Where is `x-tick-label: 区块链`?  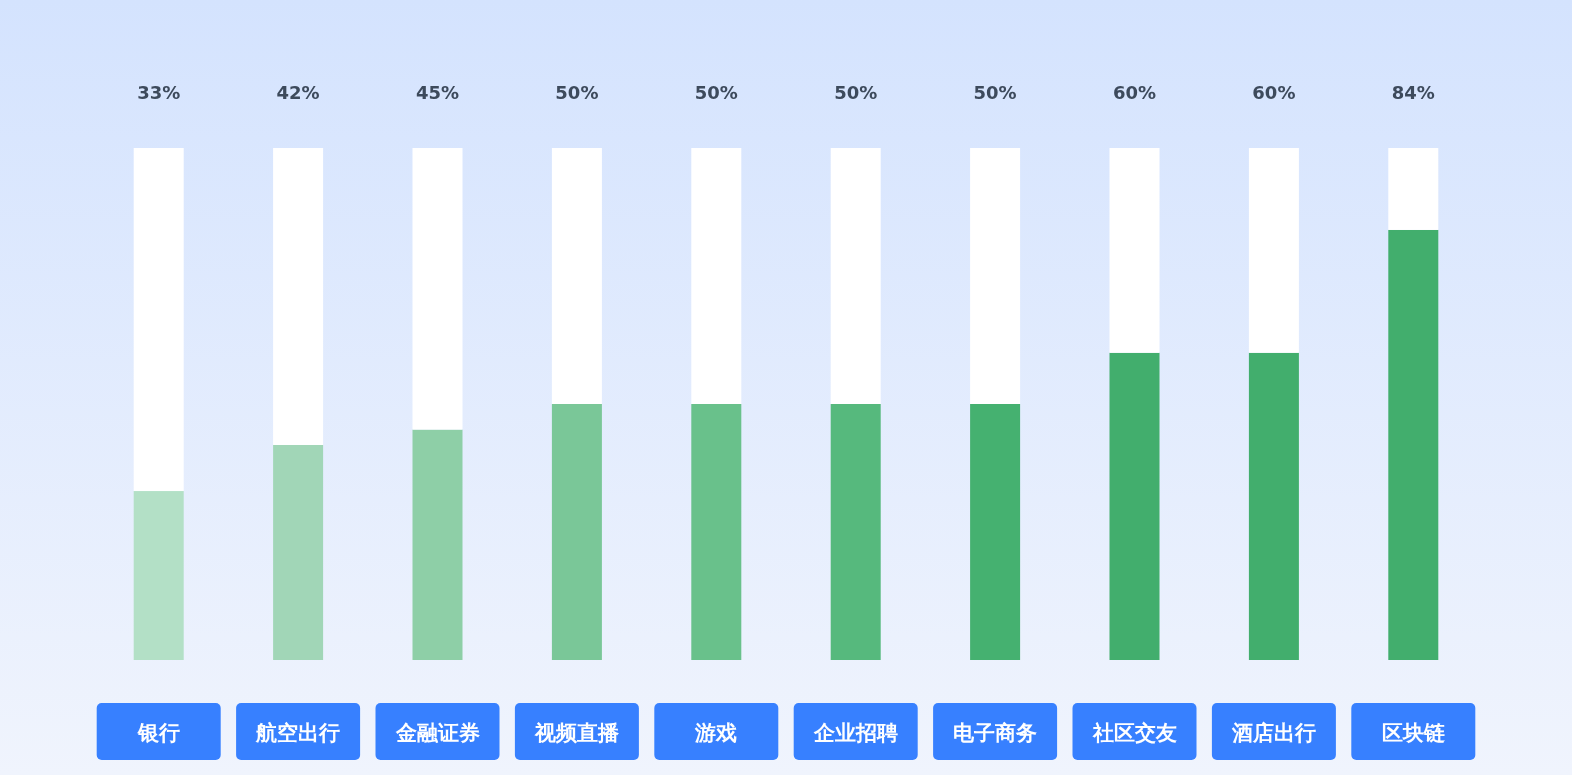 x-tick-label: 区块链 is located at coordinates (1413, 733).